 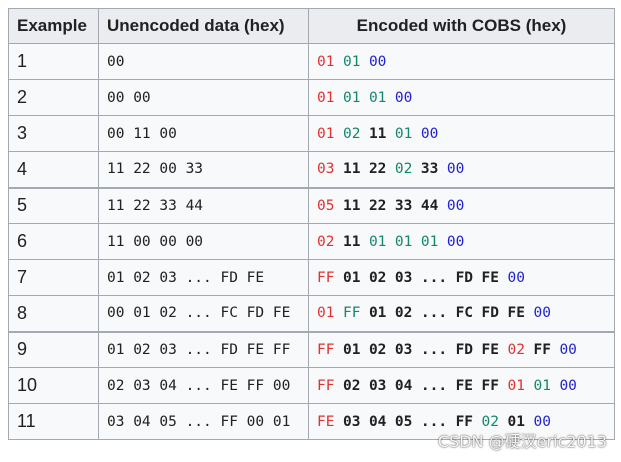 What do you see at coordinates (53, 133) in the screenshot?
I see `example-number: 3` at bounding box center [53, 133].